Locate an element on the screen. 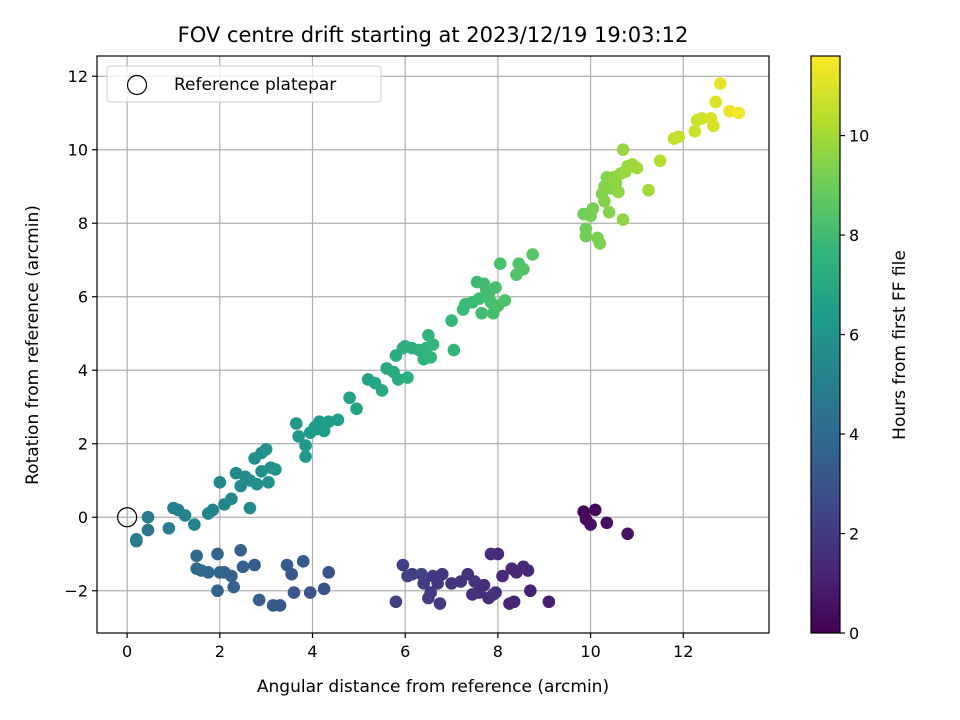 This screenshot has height=720, width=960. x-tick-label: 0 is located at coordinates (127, 651).